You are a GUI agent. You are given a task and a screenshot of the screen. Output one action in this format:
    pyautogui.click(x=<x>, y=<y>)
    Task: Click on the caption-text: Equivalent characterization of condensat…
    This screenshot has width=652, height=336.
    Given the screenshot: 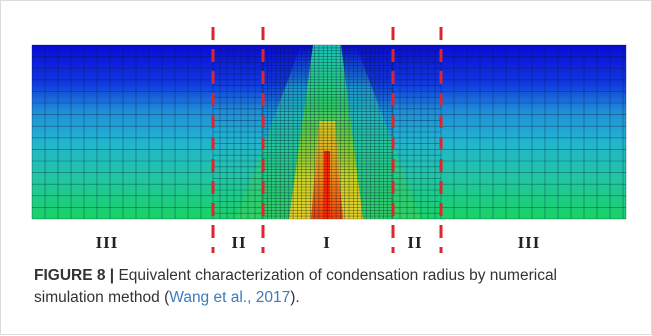 What is the action you would take?
    pyautogui.click(x=296, y=286)
    